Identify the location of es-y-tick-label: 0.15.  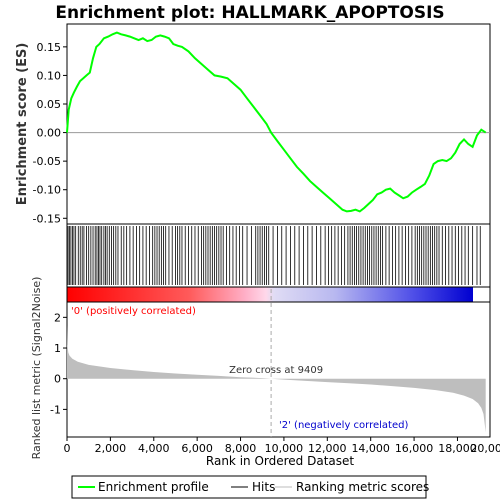
(49, 47).